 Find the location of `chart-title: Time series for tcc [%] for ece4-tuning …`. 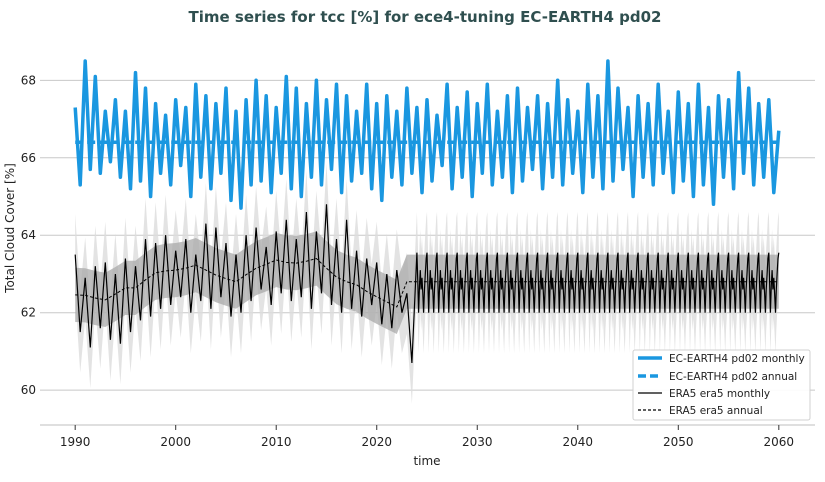

chart-title: Time series for tcc [%] for ece4-tuning … is located at coordinates (425, 17).